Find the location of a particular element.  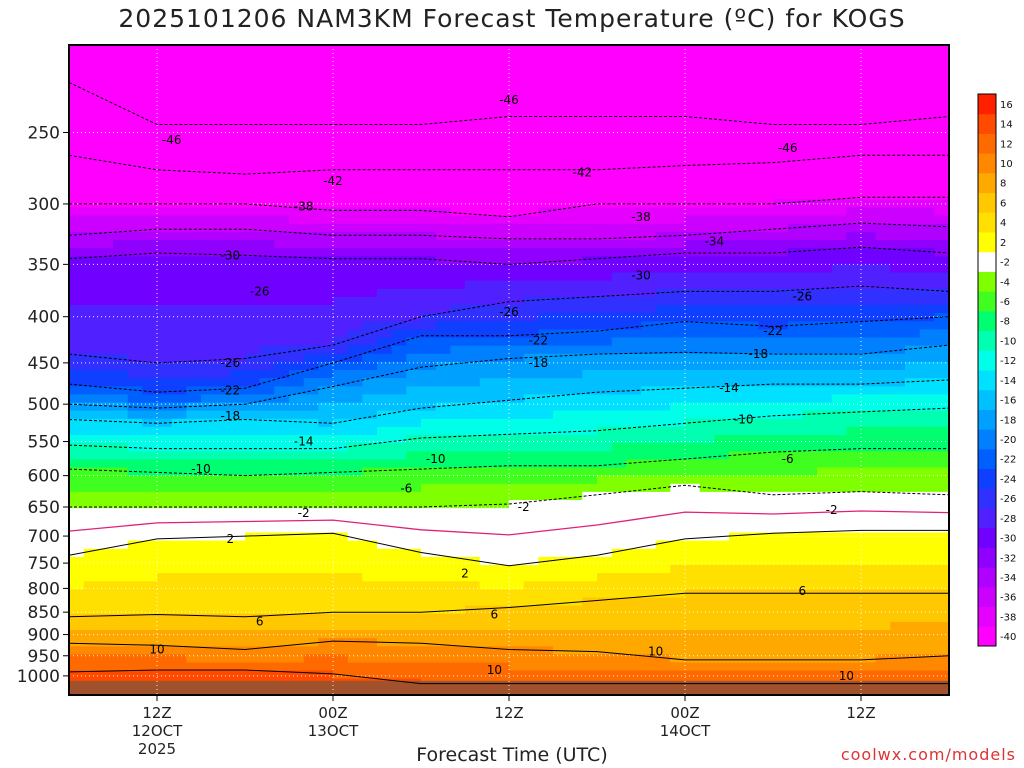

colorbar-swatch is located at coordinates (987, 123).